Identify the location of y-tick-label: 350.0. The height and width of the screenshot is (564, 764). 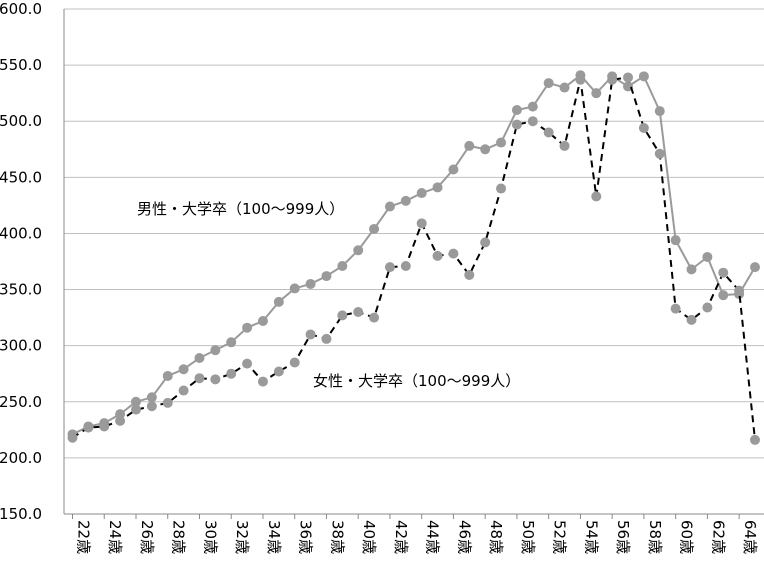
(21, 290).